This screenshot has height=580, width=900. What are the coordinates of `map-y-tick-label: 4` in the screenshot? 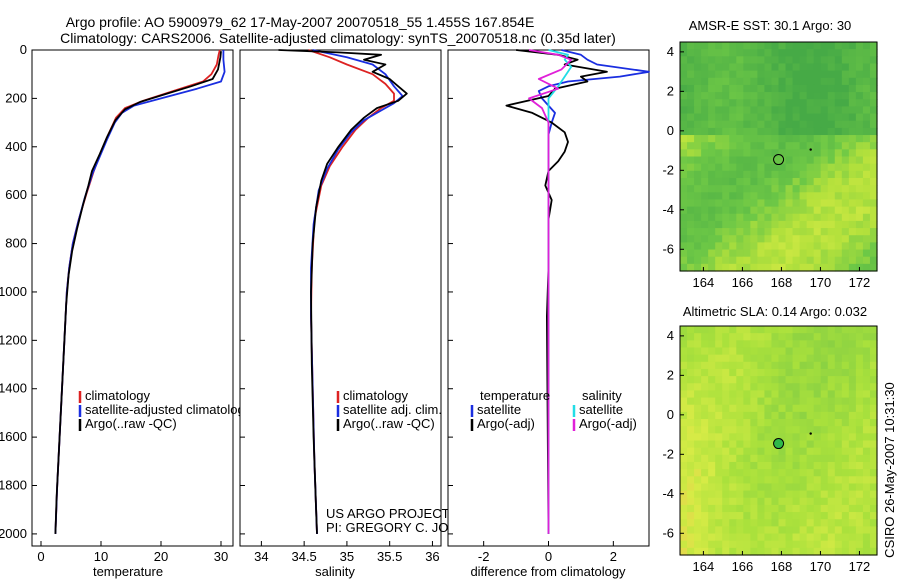 It's located at (670, 51).